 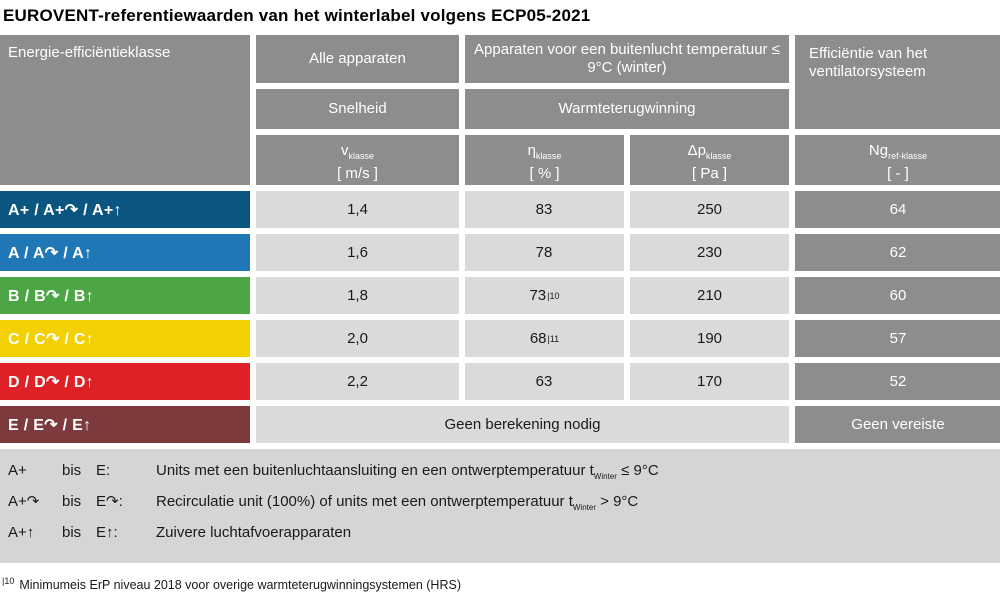 What do you see at coordinates (544, 295) in the screenshot?
I see `b-eta-value: 73 |10` at bounding box center [544, 295].